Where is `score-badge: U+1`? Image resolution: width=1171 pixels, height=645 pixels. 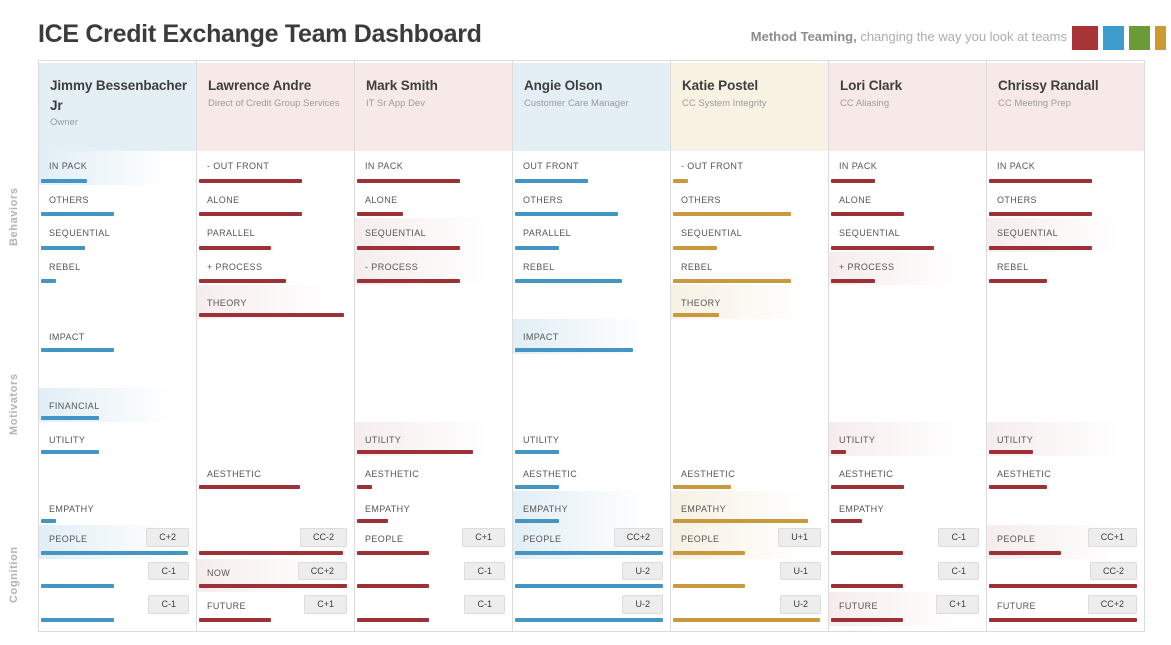
score-badge: U+1 is located at coordinates (799, 537).